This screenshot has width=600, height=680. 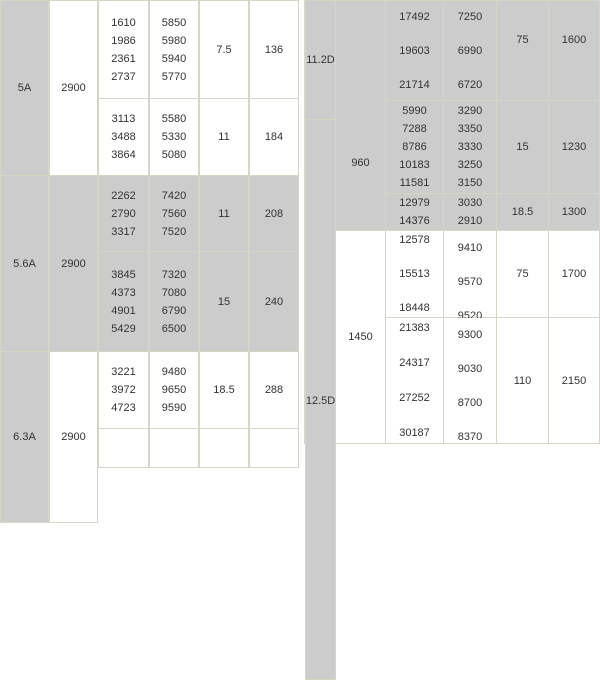 I want to click on flow-cell: 12979 14376, so click(x=414, y=212).